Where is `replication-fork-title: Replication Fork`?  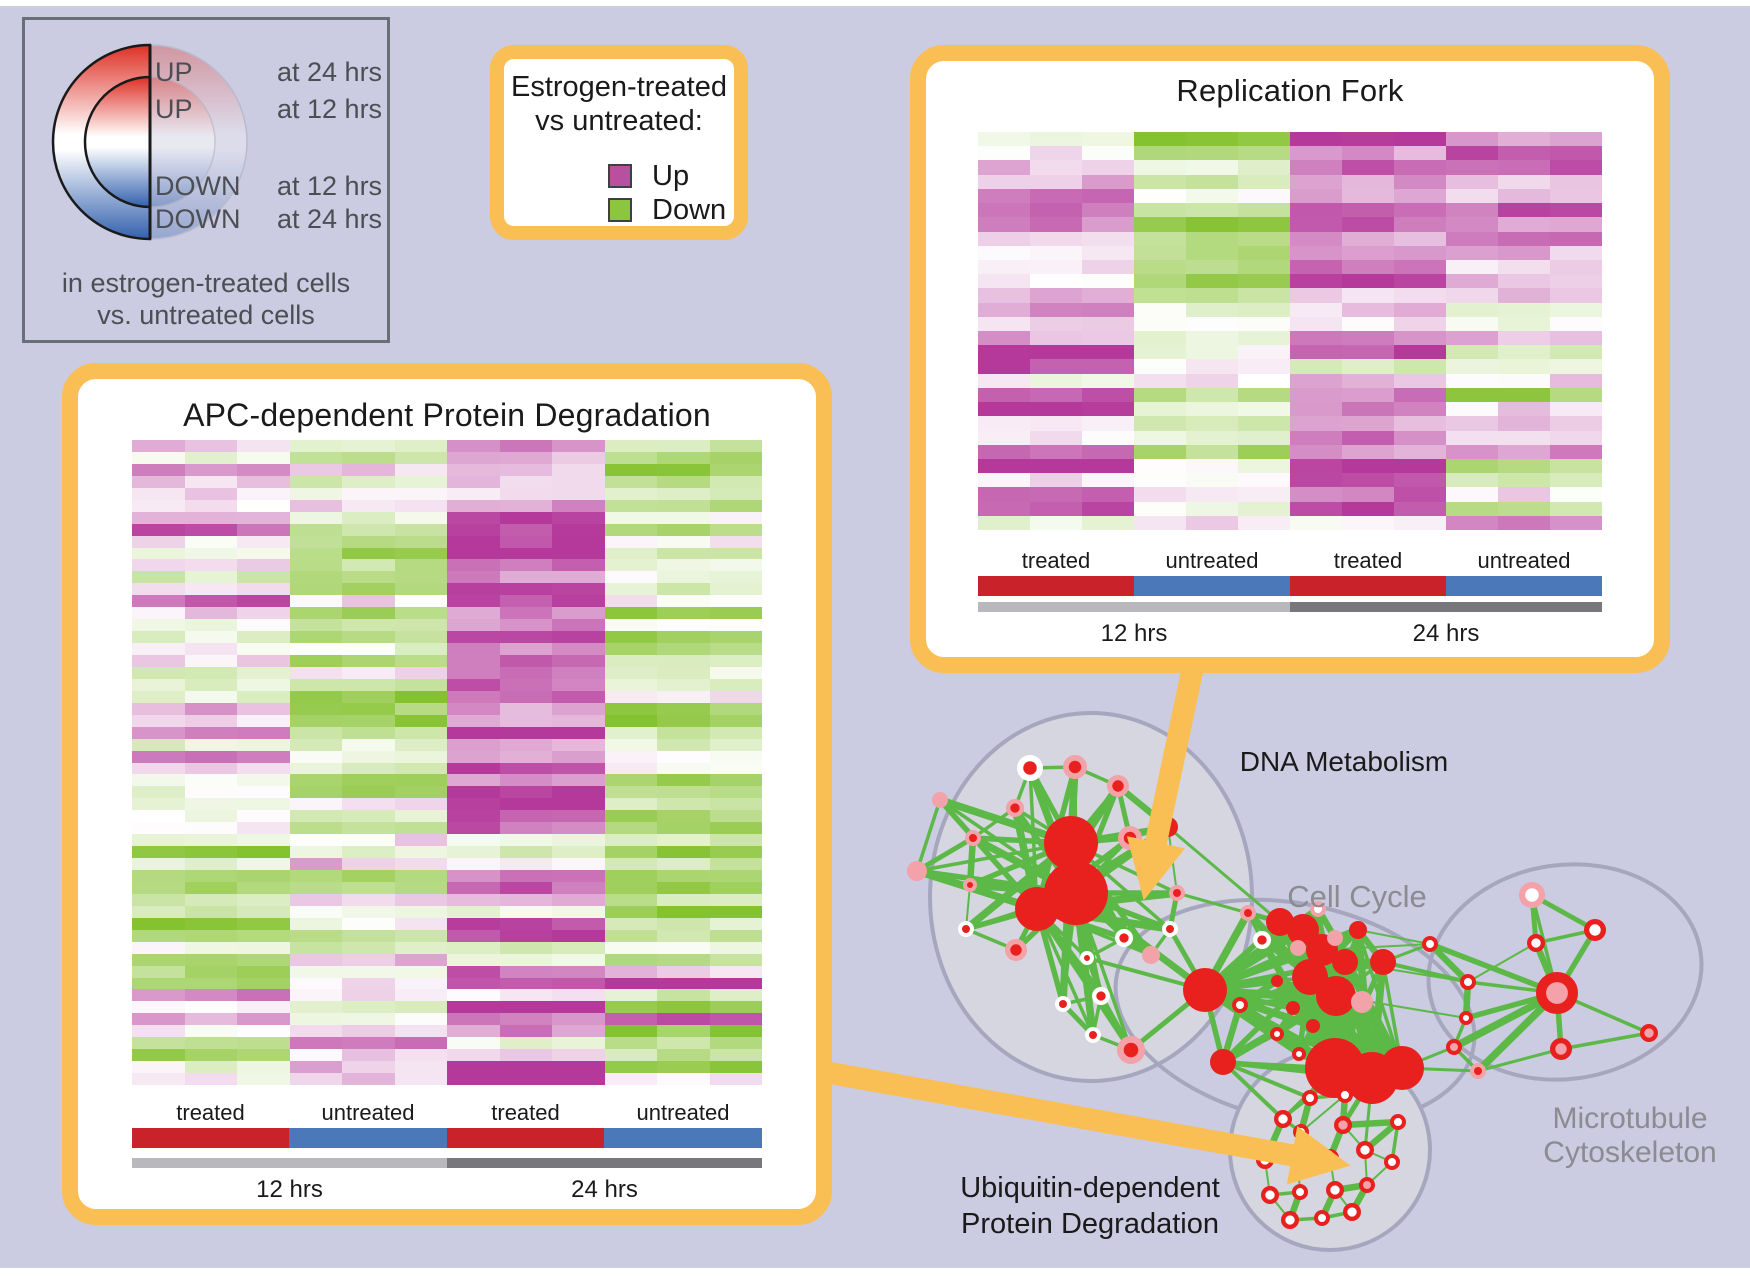
replication-fork-title: Replication Fork is located at coordinates (1290, 90).